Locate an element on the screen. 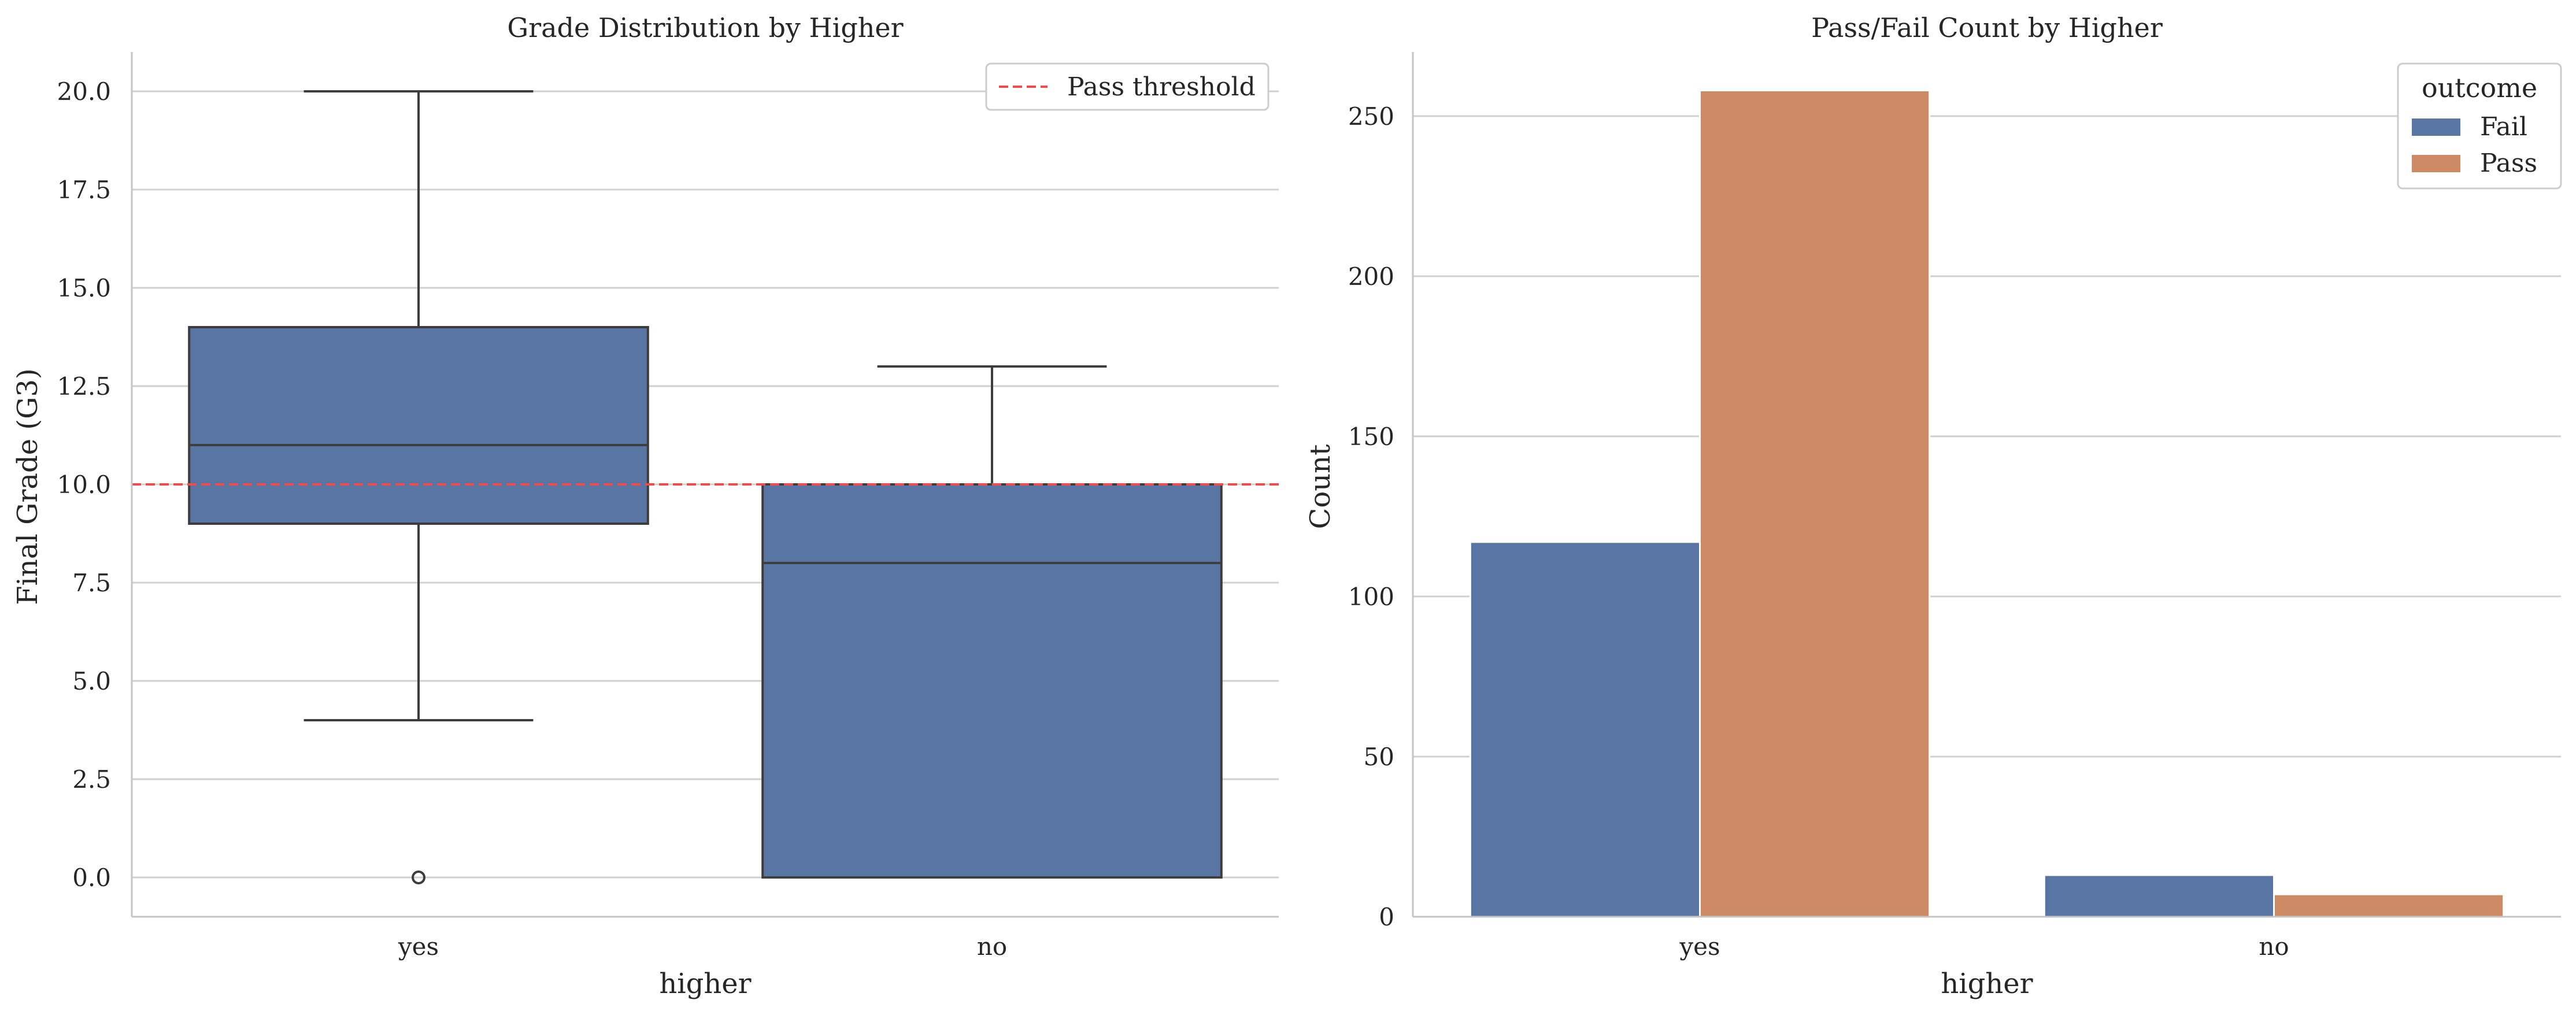  boxplot-outlier is located at coordinates (419, 877).